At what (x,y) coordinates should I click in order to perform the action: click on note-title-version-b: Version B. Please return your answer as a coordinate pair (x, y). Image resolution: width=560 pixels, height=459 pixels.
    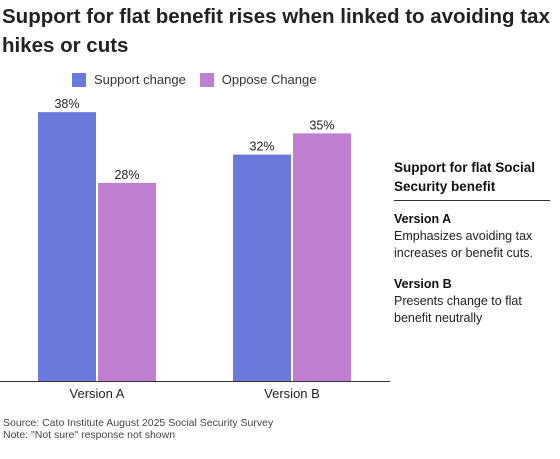
    Looking at the image, I should click on (423, 284).